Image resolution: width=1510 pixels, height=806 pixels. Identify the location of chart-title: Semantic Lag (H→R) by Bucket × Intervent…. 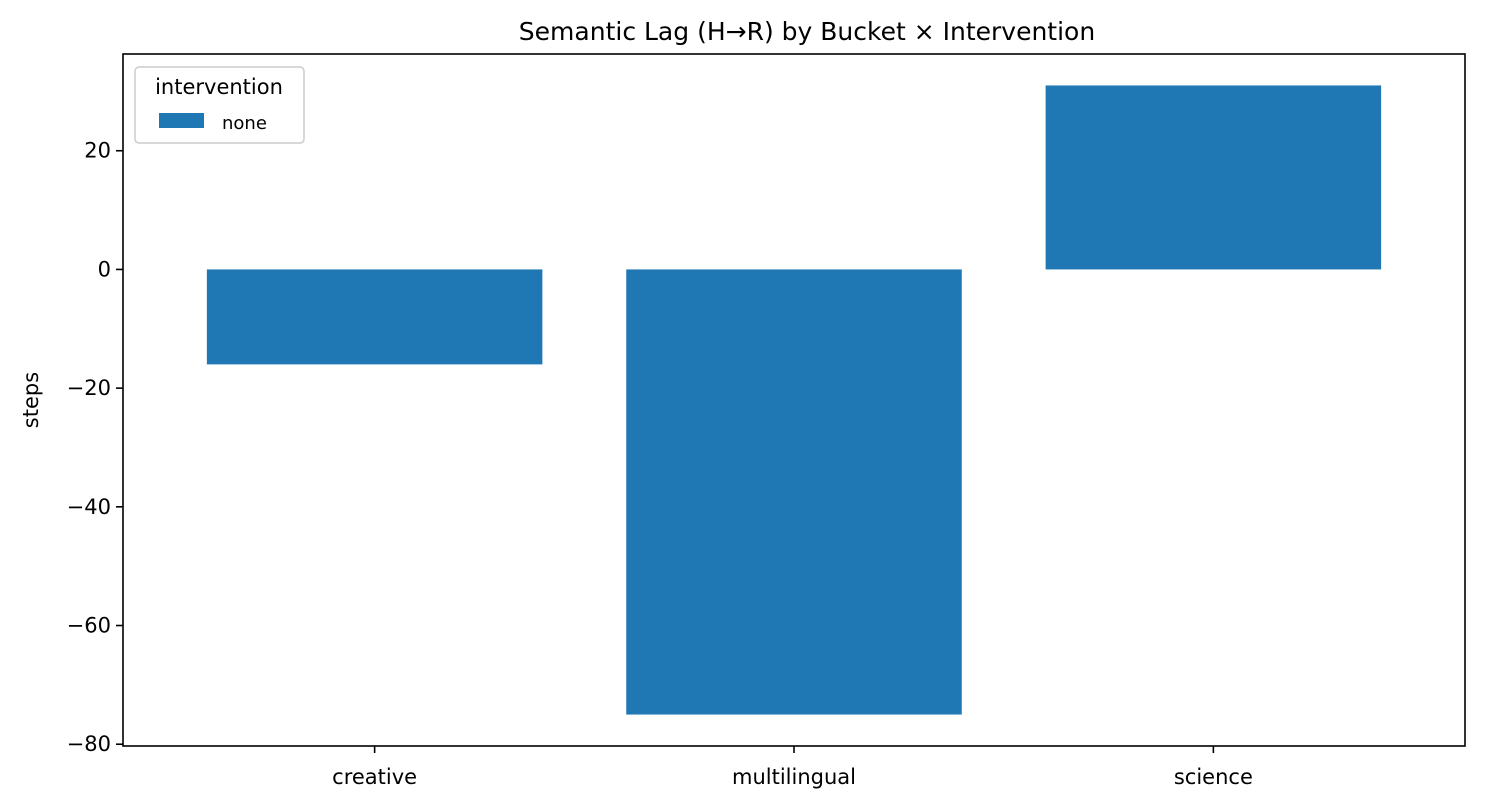
(807, 31).